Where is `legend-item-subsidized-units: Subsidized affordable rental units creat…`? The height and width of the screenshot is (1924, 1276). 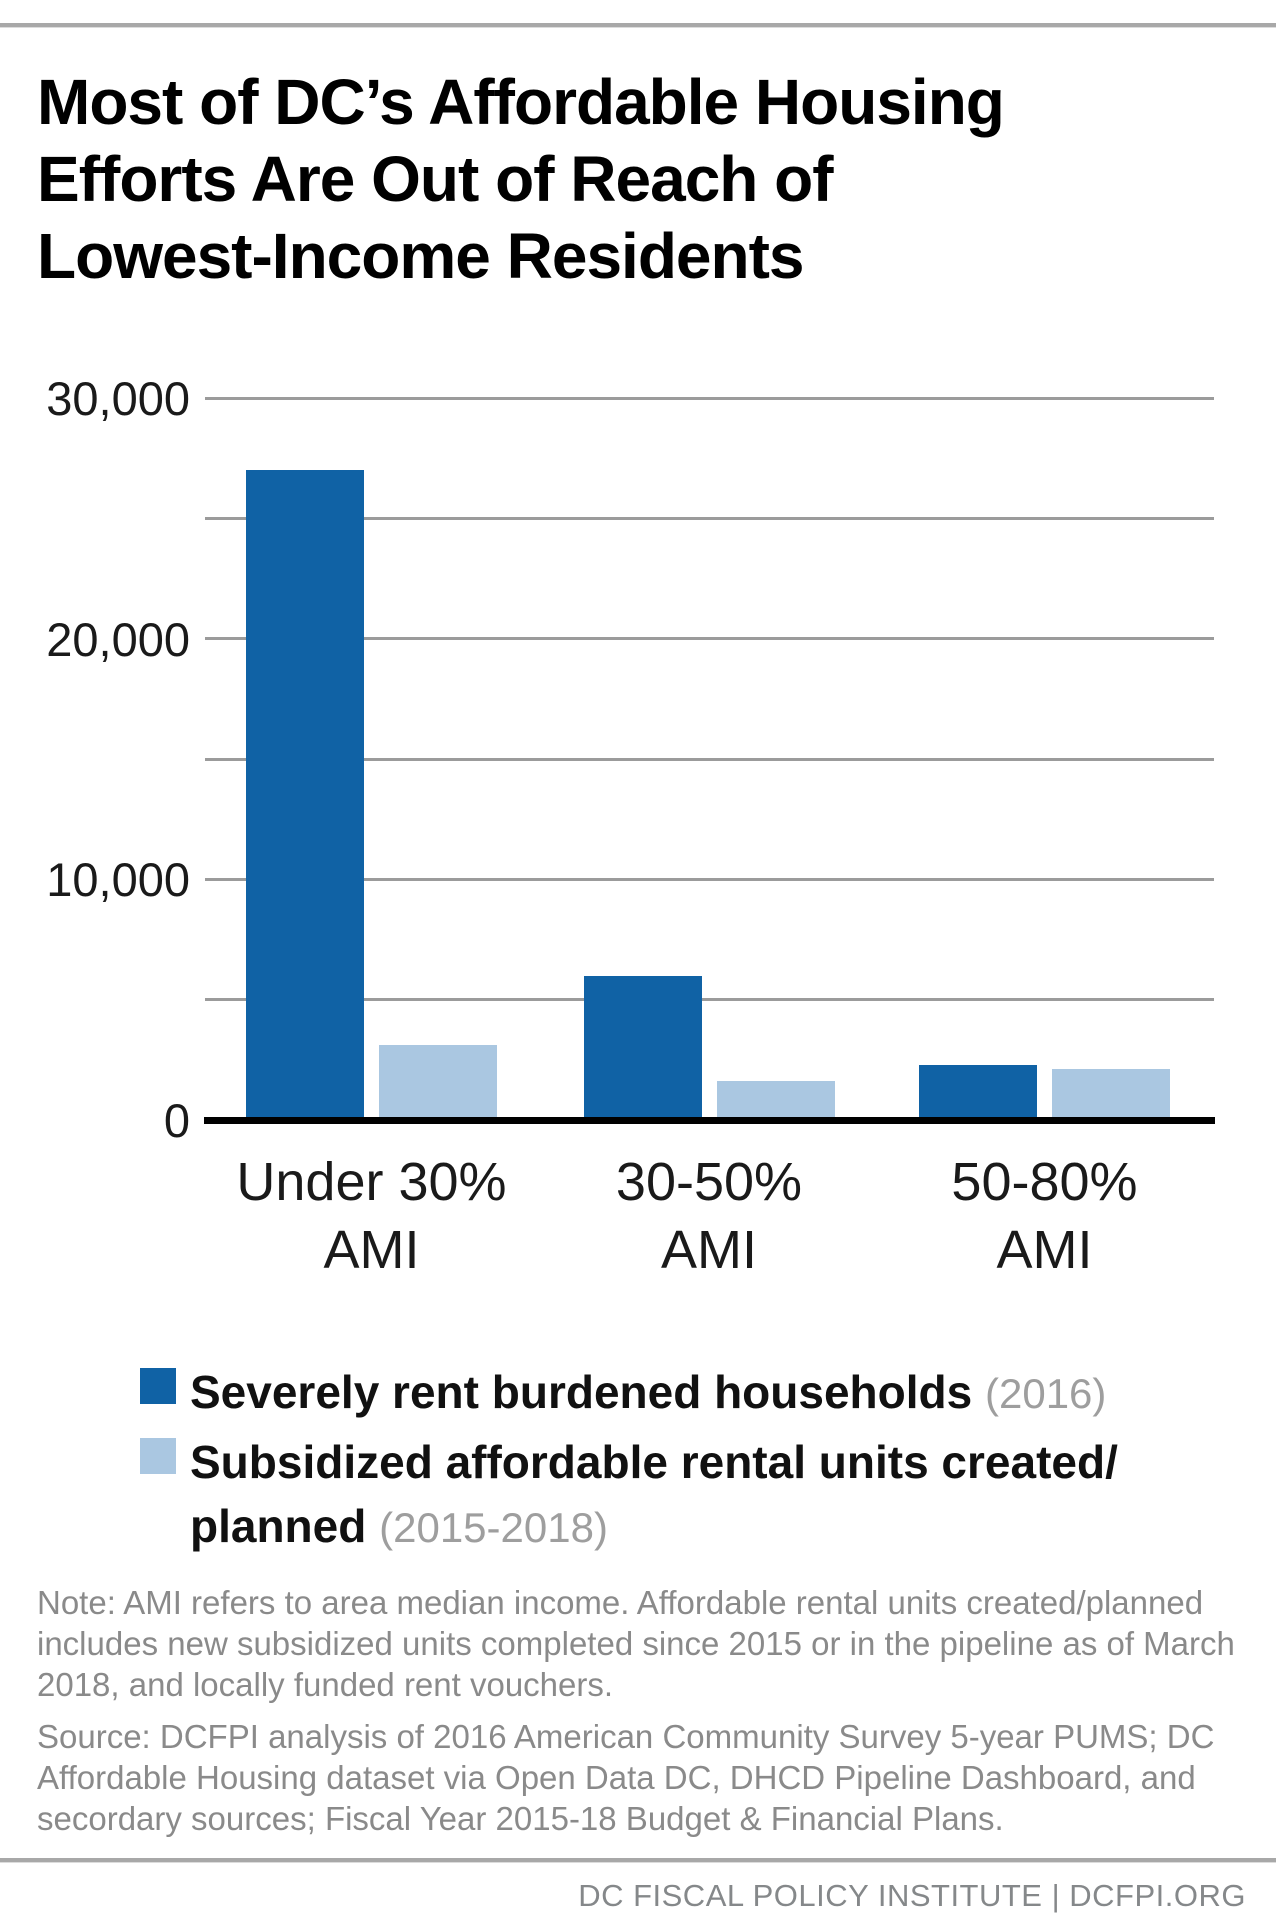
legend-item-subsidized-units: Subsidized affordable rental units creat… is located at coordinates (629, 1495).